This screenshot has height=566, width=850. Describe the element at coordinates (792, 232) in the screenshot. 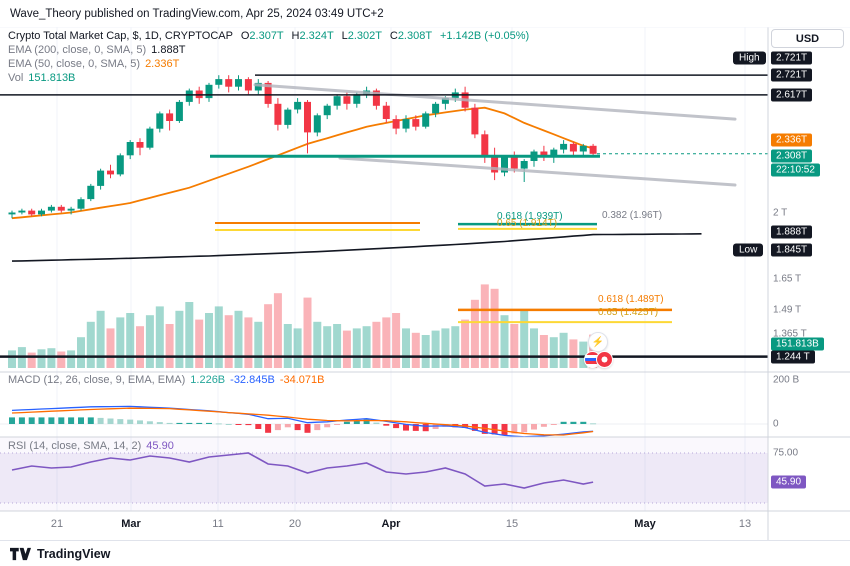

I see `price-axis-badge: 1.888T` at that location.